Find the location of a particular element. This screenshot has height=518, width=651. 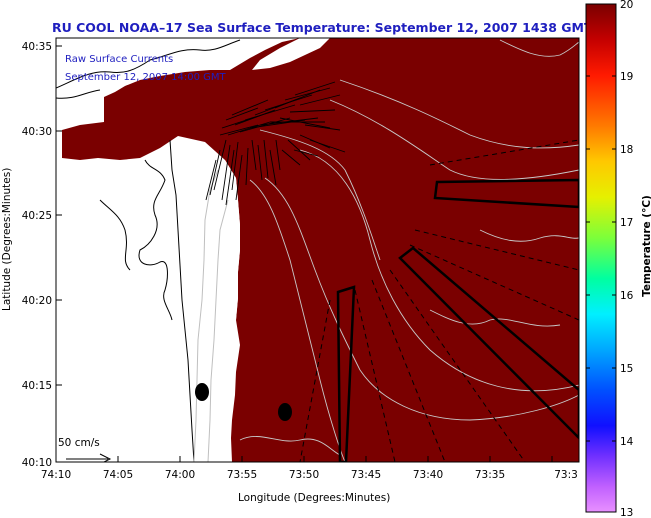

colorbar-tick-label: 17 is located at coordinates (626, 223).